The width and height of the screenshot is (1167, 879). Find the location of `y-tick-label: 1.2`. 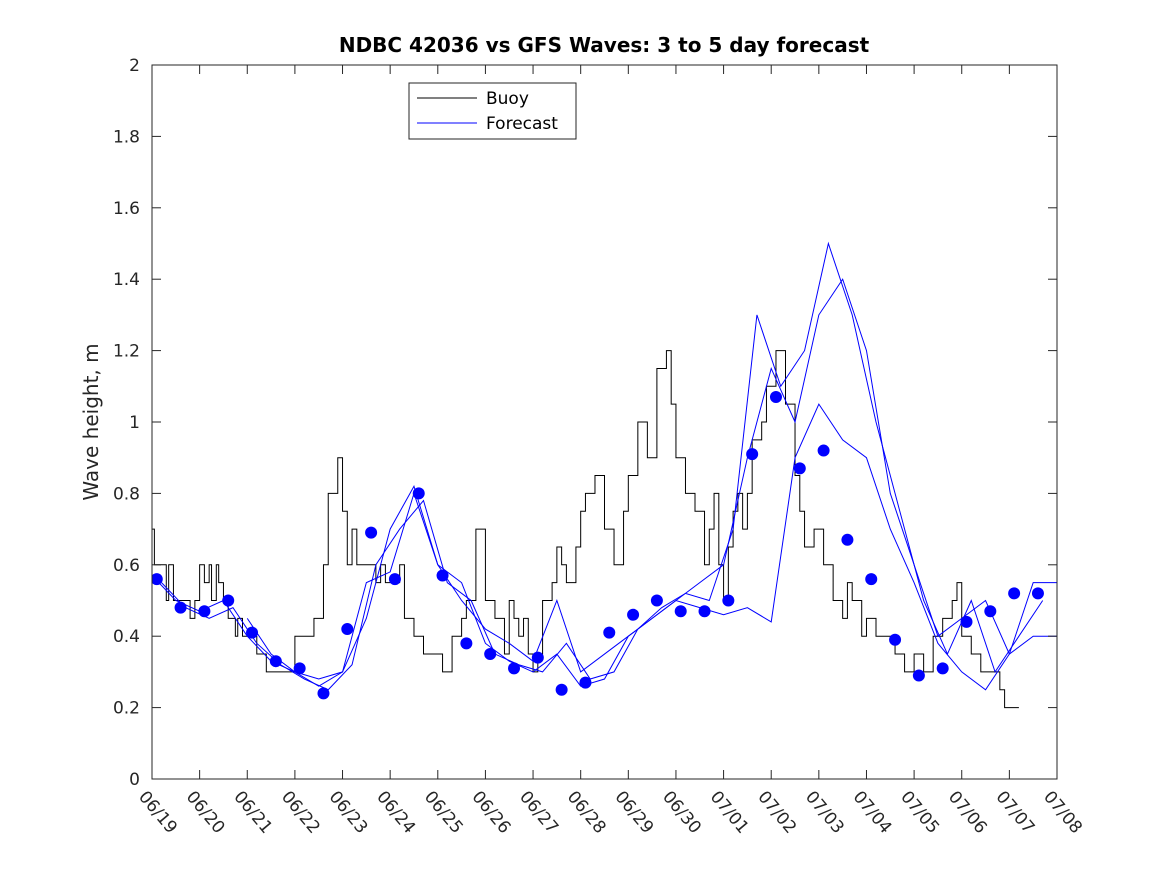

y-tick-label: 1.2 is located at coordinates (126, 352).